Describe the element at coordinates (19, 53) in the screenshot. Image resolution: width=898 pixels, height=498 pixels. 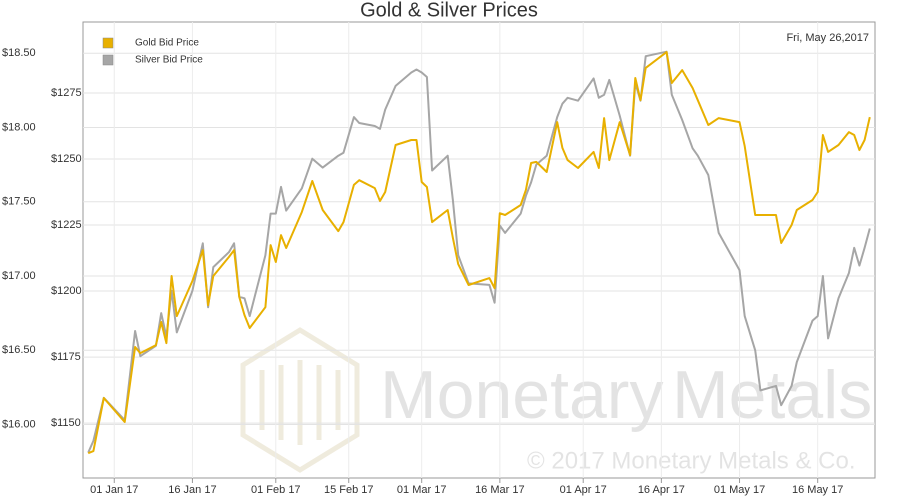
I see `y-tick-label: $18.50` at that location.